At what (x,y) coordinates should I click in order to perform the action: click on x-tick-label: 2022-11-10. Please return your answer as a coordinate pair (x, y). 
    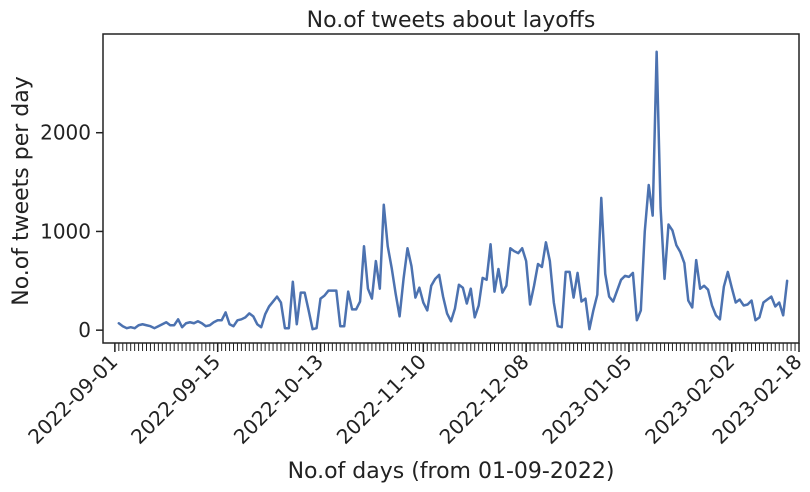
    Looking at the image, I should click on (381, 399).